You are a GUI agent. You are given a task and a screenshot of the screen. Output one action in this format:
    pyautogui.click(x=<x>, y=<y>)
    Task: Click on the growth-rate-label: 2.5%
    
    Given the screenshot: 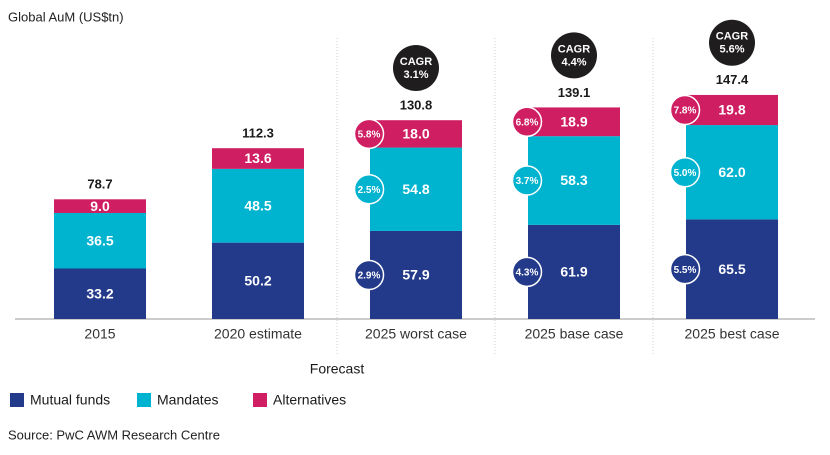 What is the action you would take?
    pyautogui.click(x=369, y=190)
    